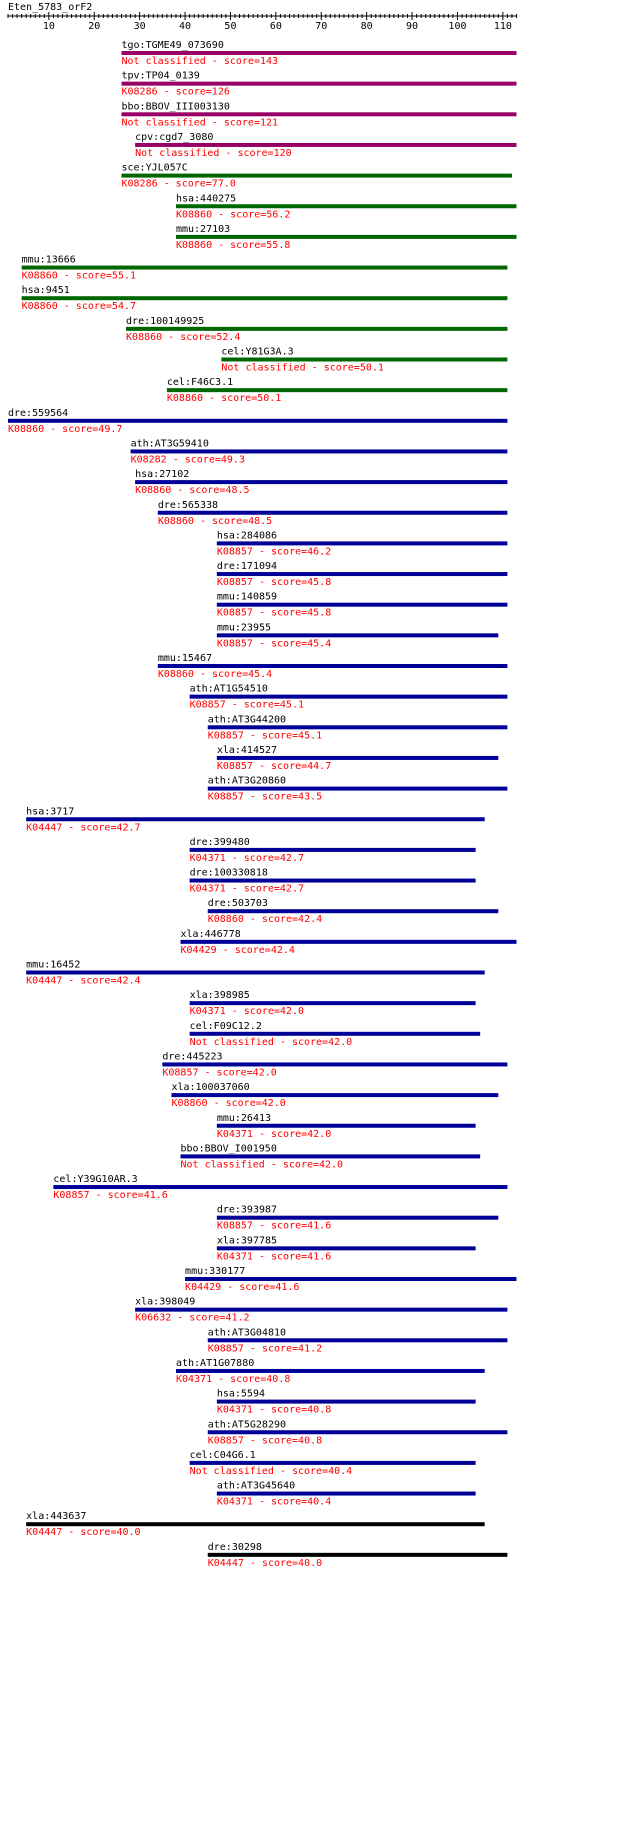 The image size is (620, 1841). I want to click on hit-annotation: K08857 - score=42.0, so click(219, 1072).